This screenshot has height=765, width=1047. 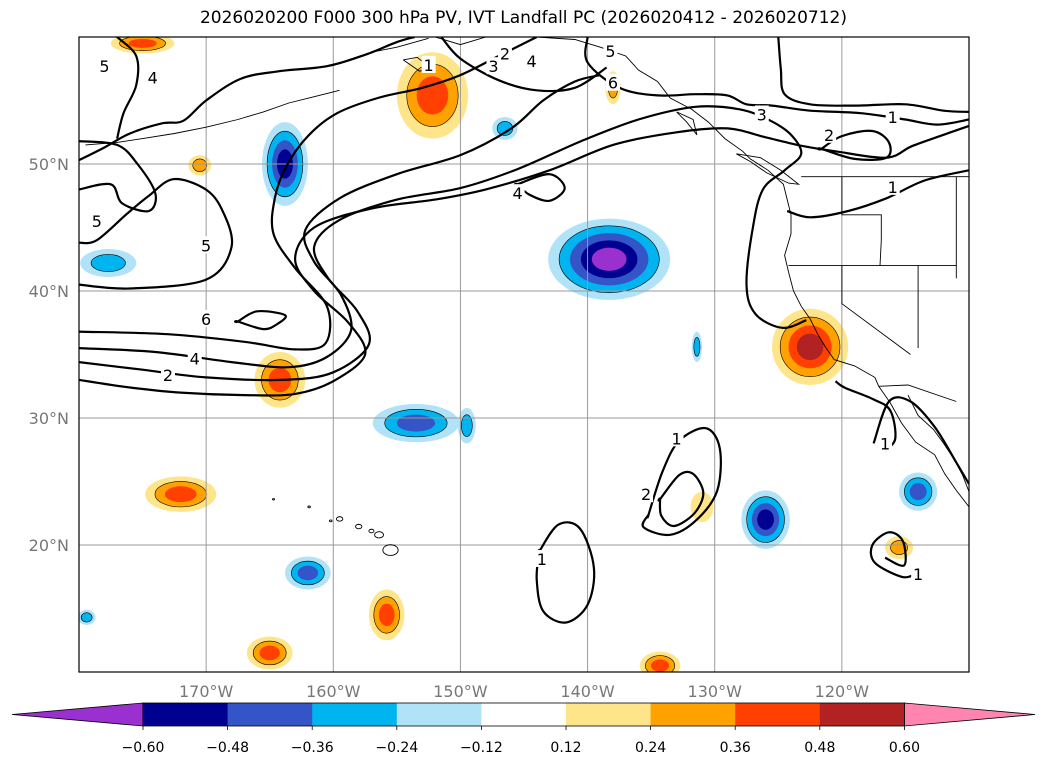 I want to click on colorbar-extend-min, so click(x=77, y=714).